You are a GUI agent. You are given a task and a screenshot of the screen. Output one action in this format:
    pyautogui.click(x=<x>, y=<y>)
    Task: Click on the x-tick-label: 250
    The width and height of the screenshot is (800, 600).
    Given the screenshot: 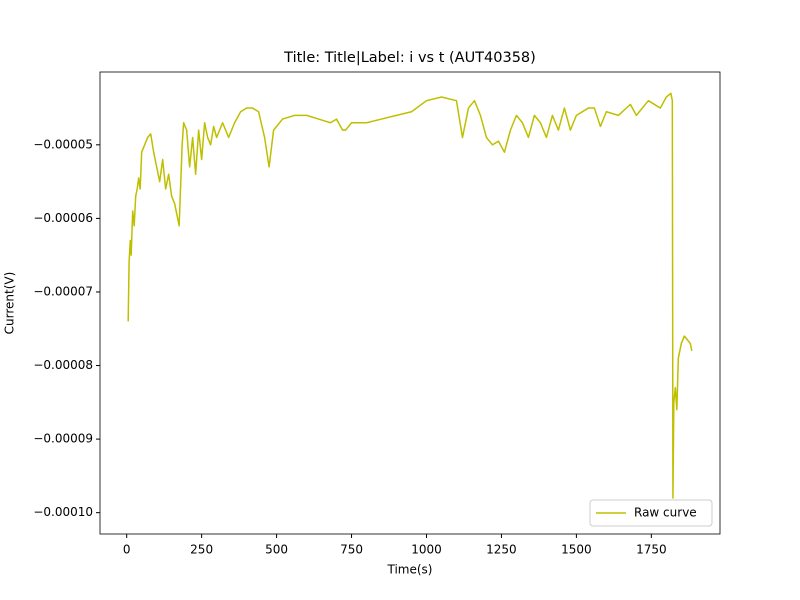 What is the action you would take?
    pyautogui.click(x=201, y=550)
    